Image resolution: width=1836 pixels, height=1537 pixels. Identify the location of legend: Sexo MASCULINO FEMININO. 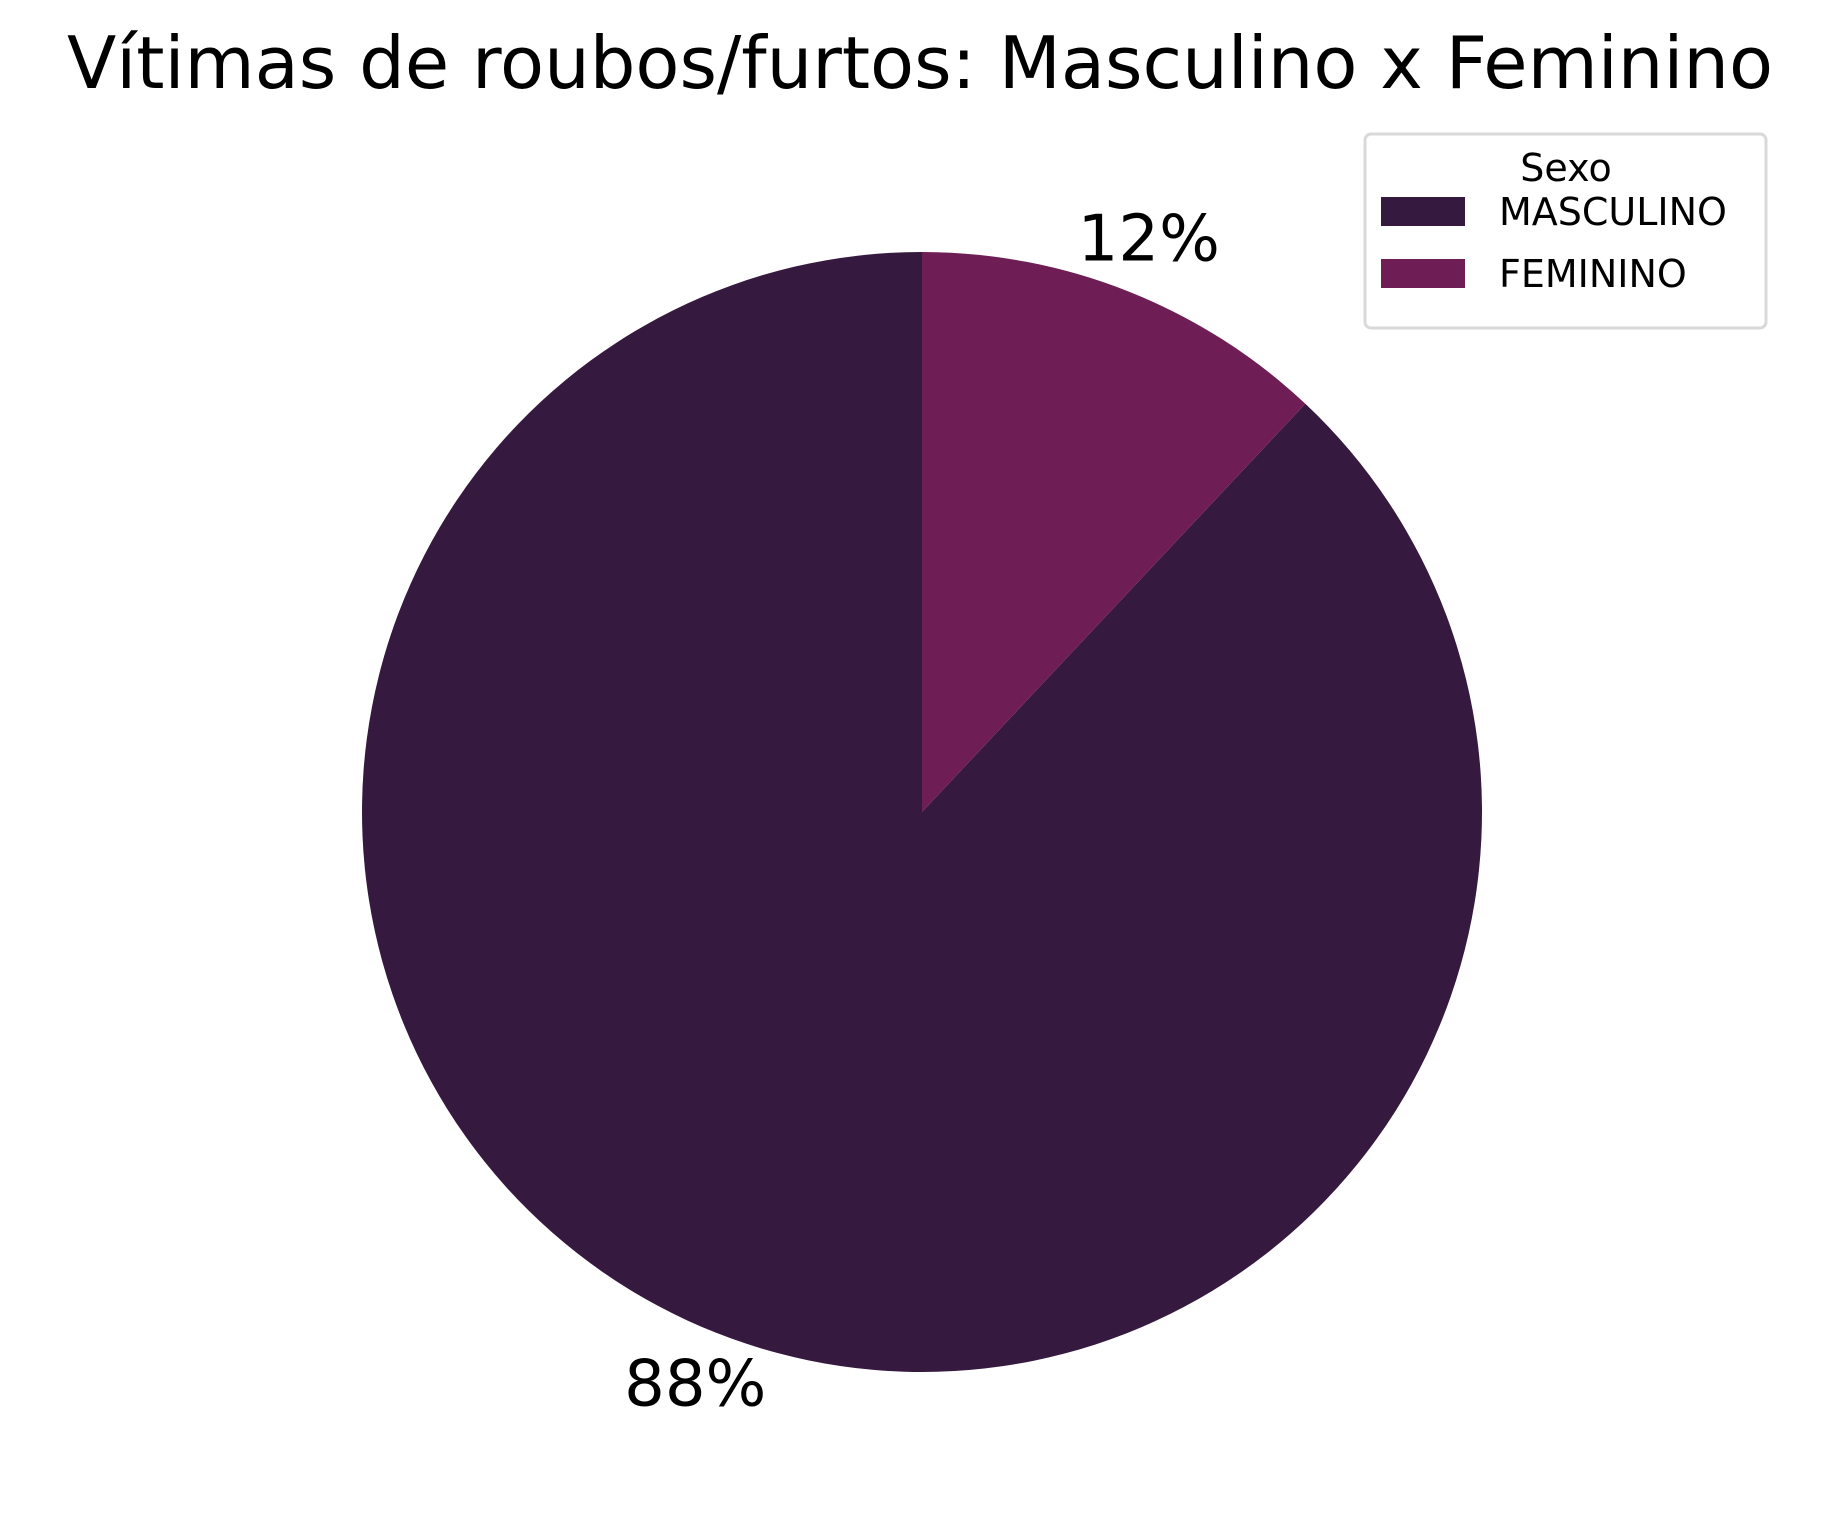
(1565, 231).